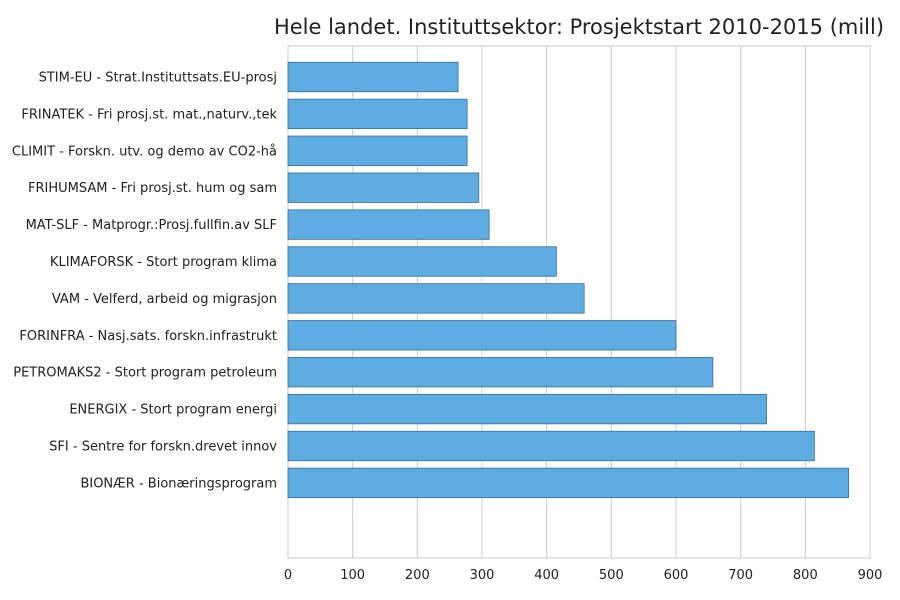 Image resolution: width=900 pixels, height=600 pixels. What do you see at coordinates (163, 262) in the screenshot?
I see `category-label: KLIMAFORSK - Stort program klima` at bounding box center [163, 262].